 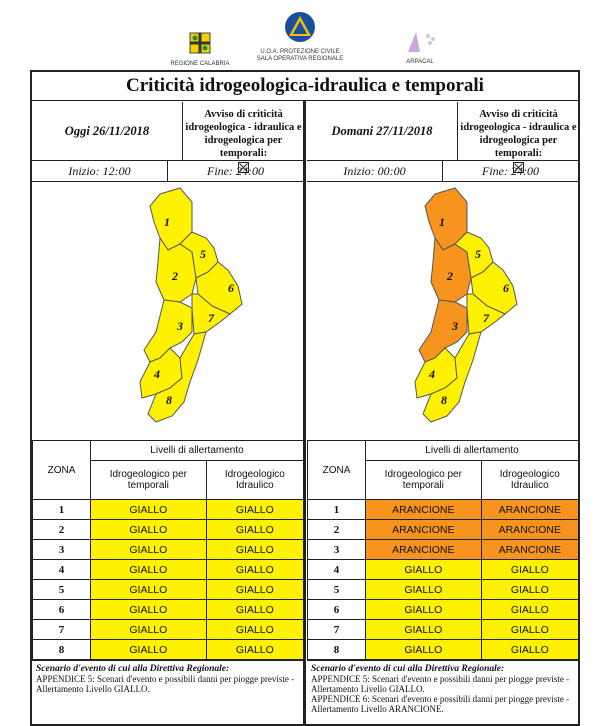 What do you see at coordinates (300, 59) in the screenshot?
I see `protezione-caption-2: SALA OPERATIVA REGIONALE` at bounding box center [300, 59].